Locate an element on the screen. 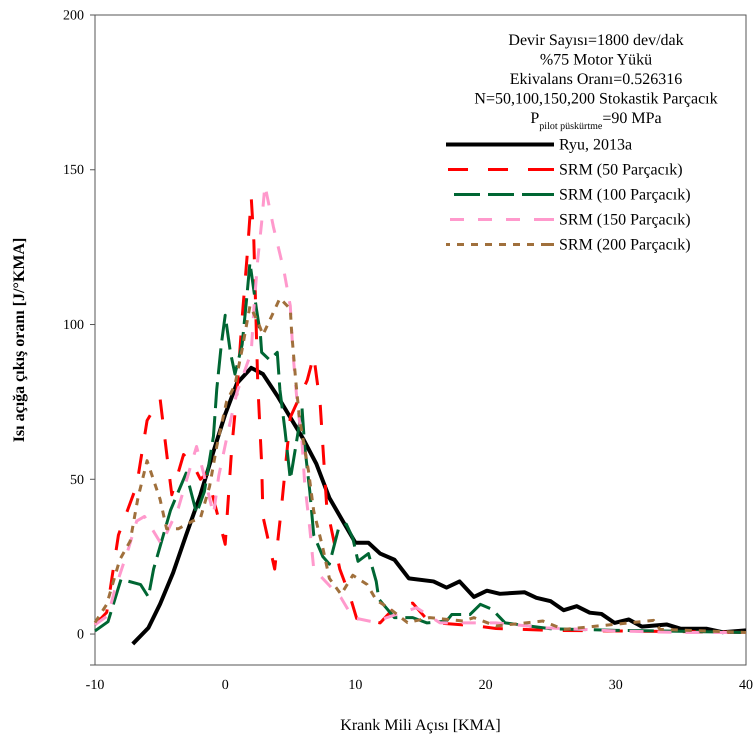 The height and width of the screenshot is (742, 753). y-tick-label: 150 is located at coordinates (73, 170).